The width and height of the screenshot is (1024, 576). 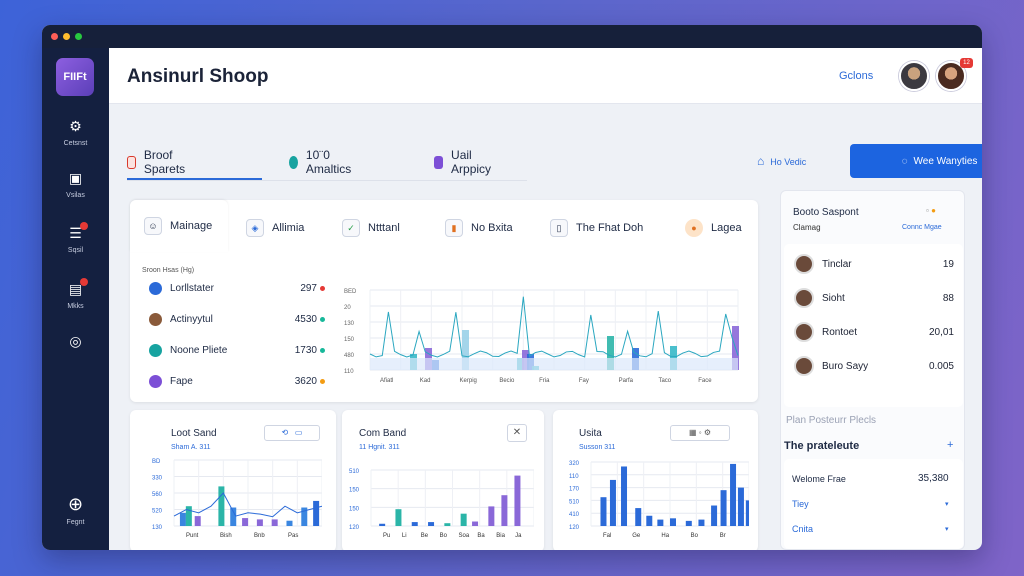 What do you see at coordinates (75, 77) in the screenshot?
I see `app-logo: FIIFt` at bounding box center [75, 77].